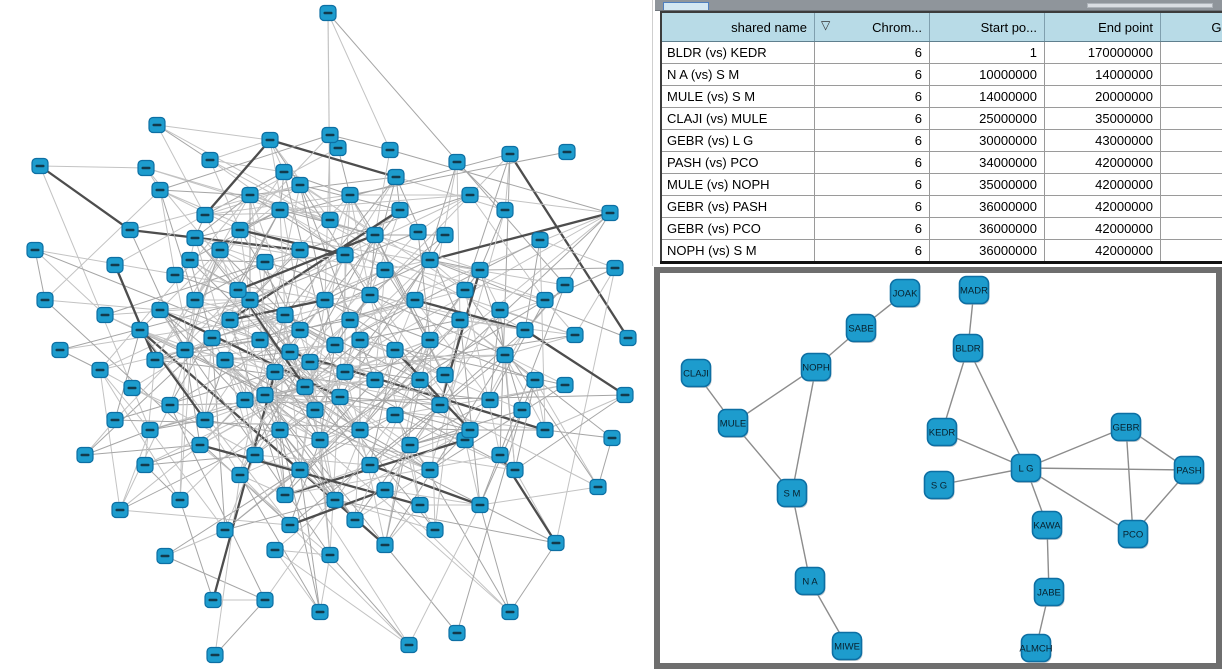 The image size is (1222, 669). Describe the element at coordinates (1036, 648) in the screenshot. I see `node-almch: ALMCH` at that location.